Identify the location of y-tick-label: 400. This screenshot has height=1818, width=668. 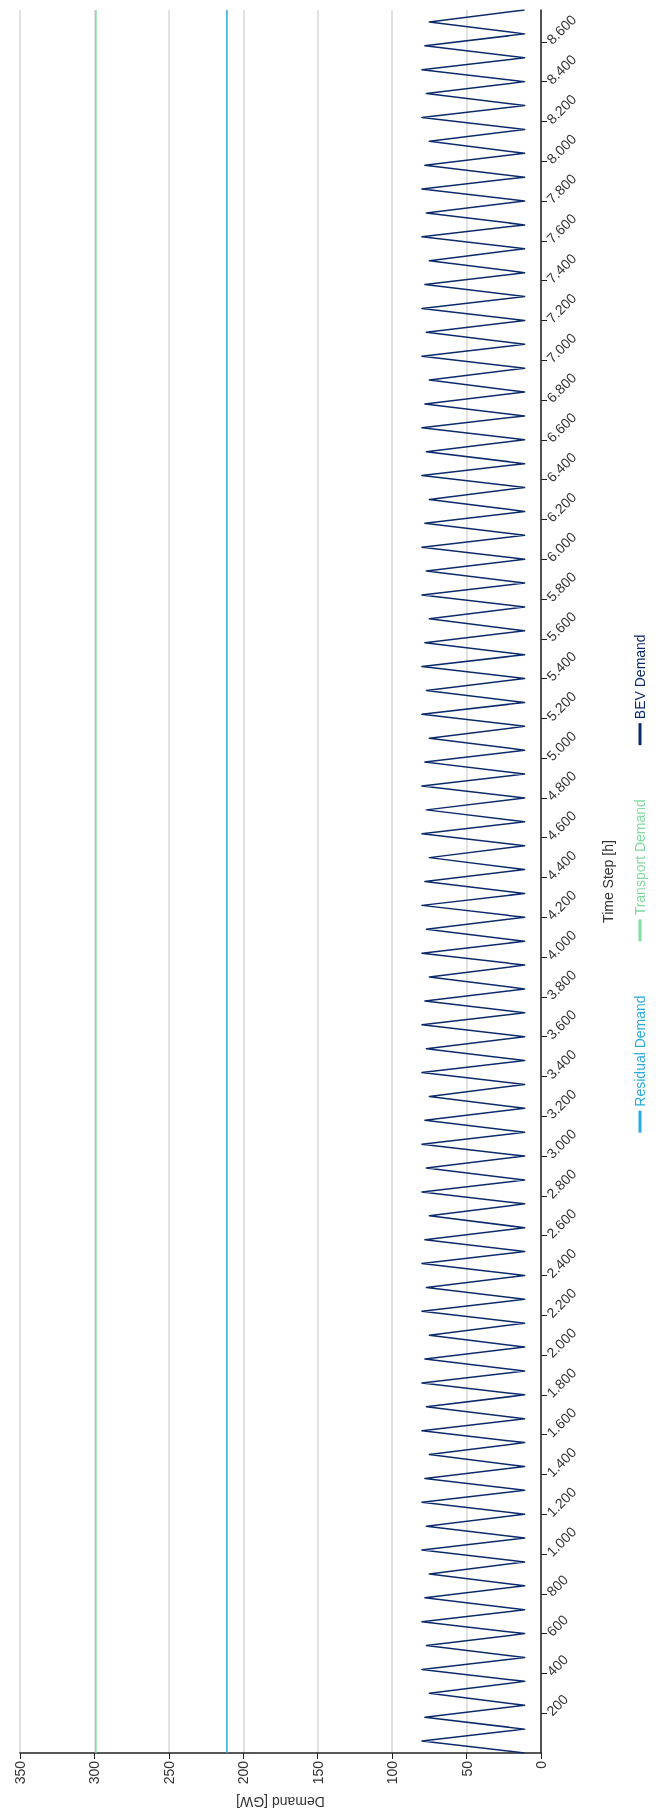
(557, 1665).